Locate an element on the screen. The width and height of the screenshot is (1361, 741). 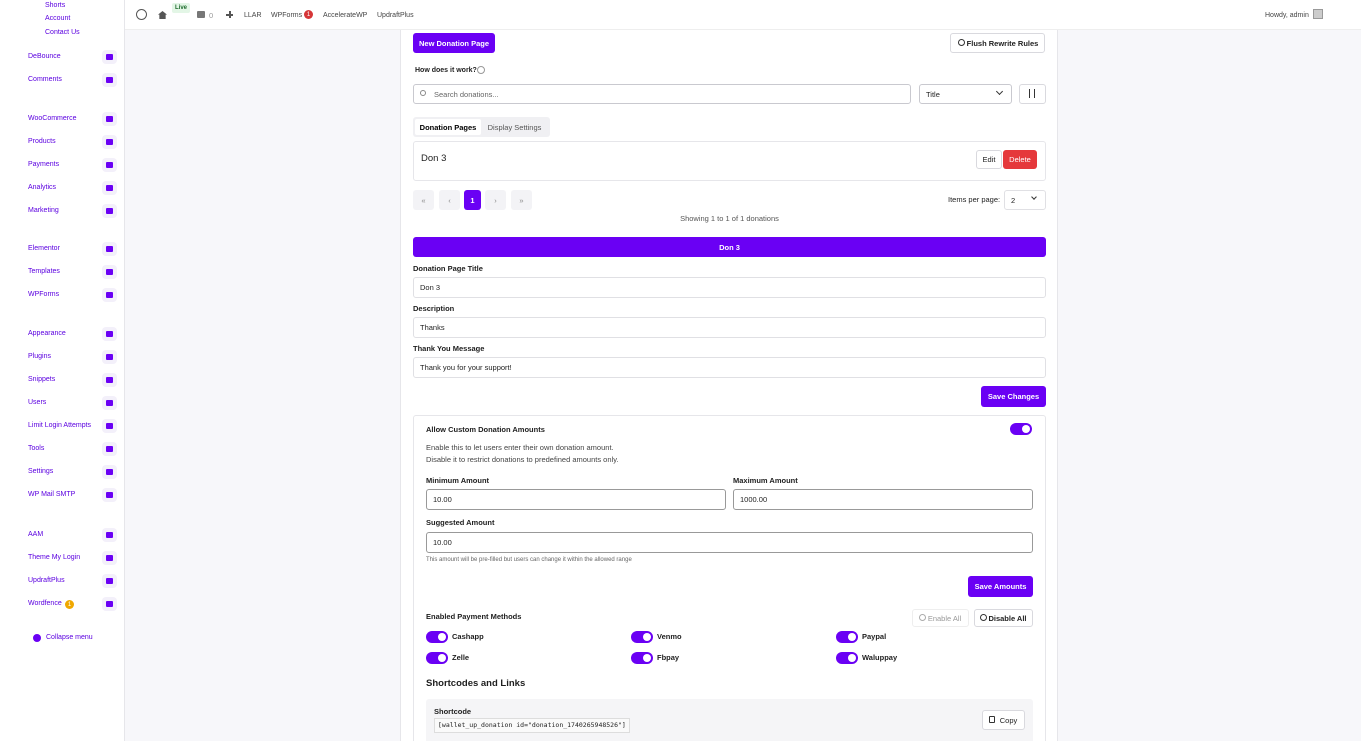
menu-link: Analytics is located at coordinates (42, 187).